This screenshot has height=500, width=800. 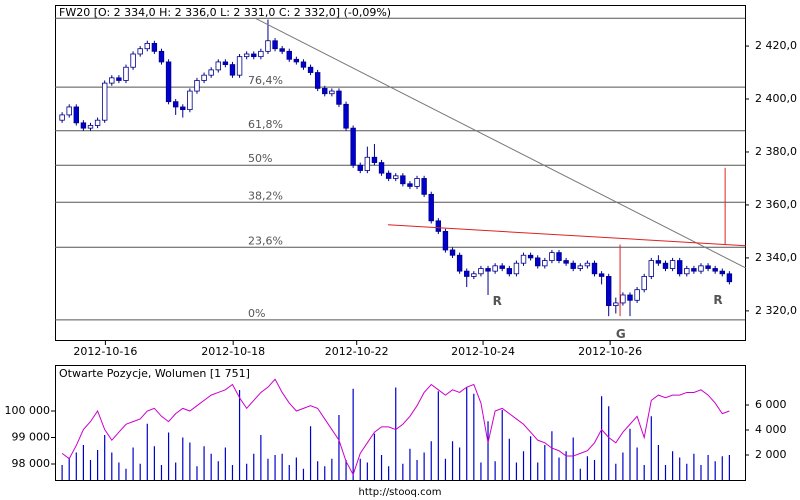 I want to click on annotation: G, so click(x=621, y=334).